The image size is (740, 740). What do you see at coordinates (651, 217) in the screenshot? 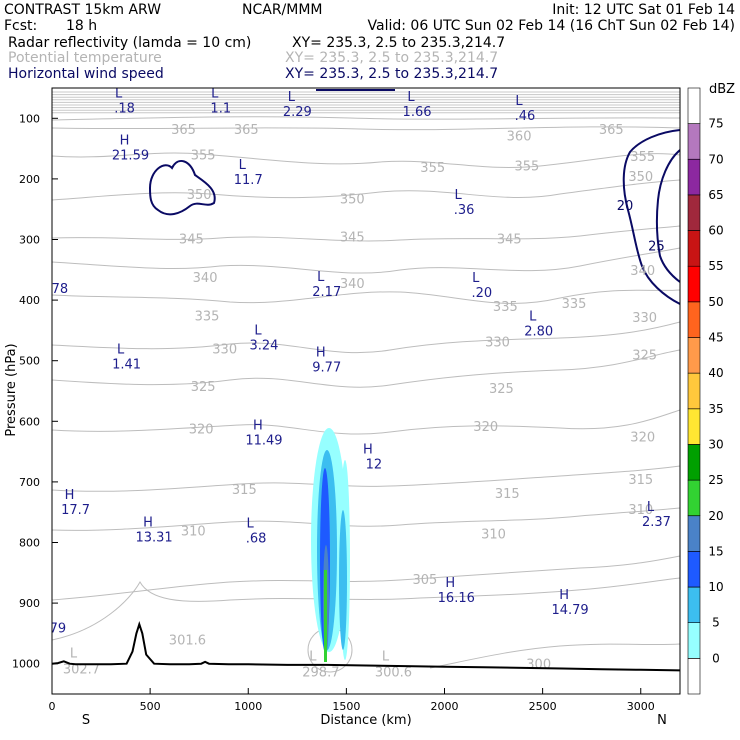
I see `isotach-20-east` at bounding box center [651, 217].